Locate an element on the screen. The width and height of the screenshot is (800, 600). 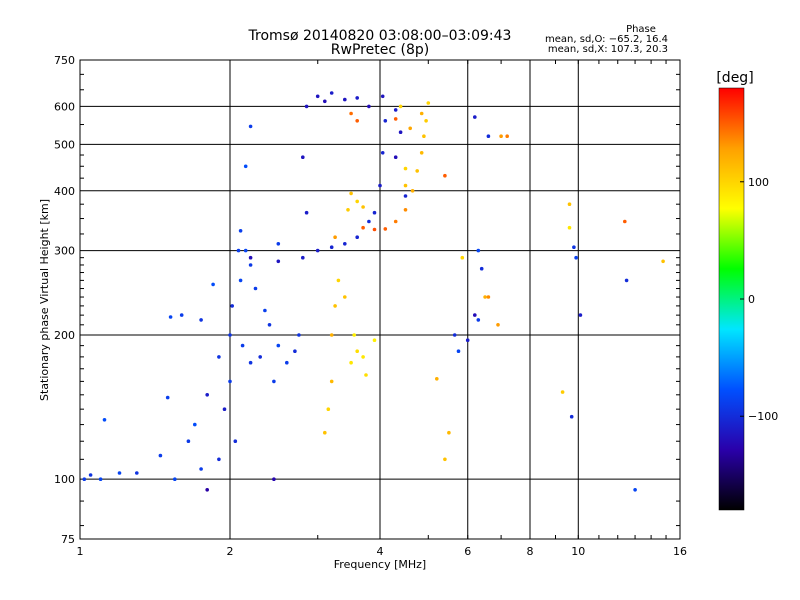
info-title: Phase is located at coordinates (641, 29).